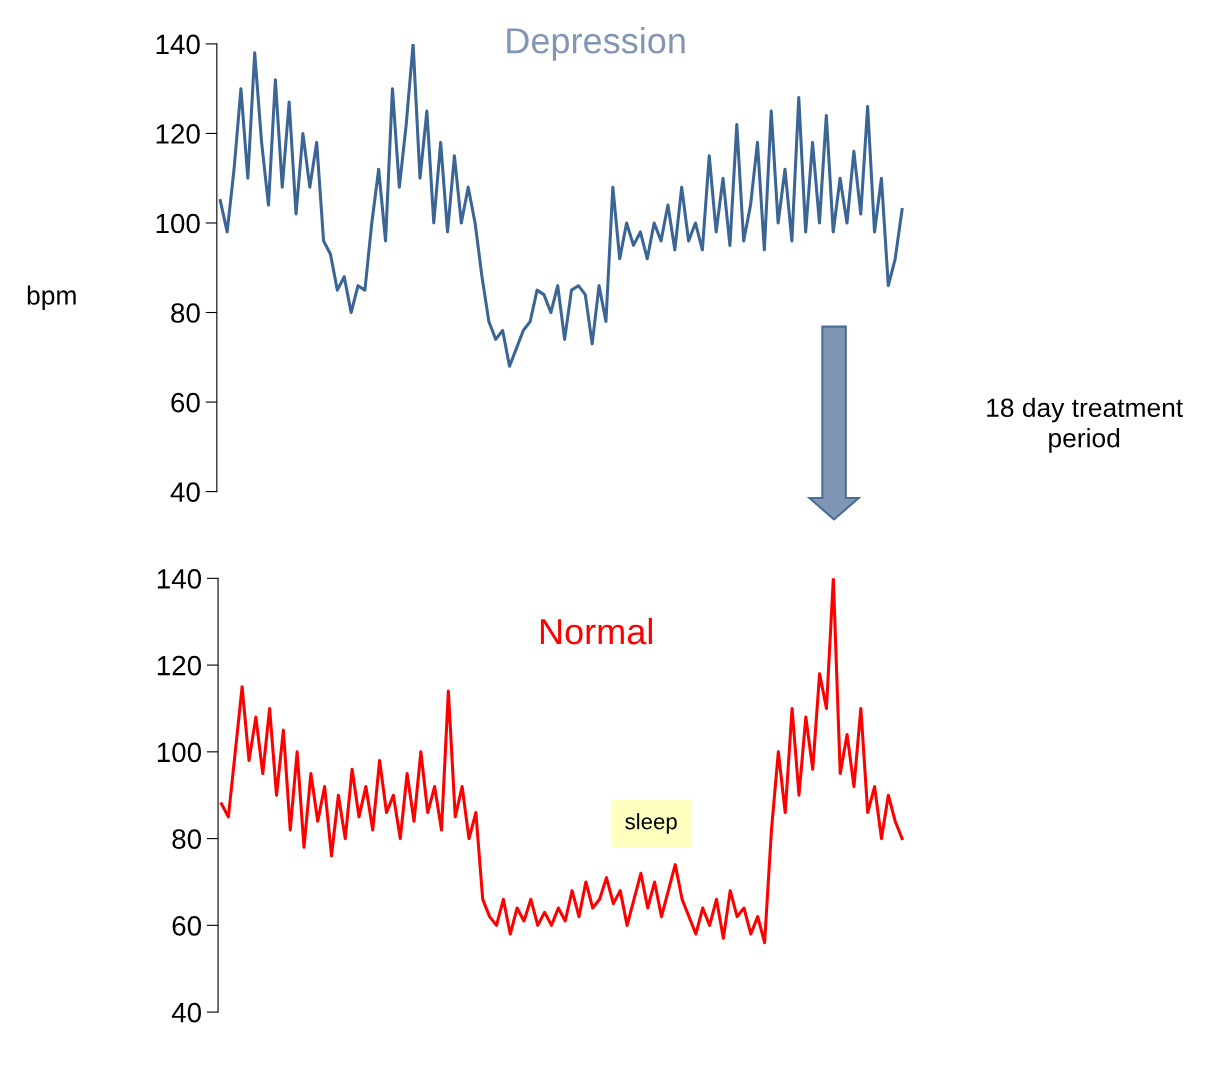 Image resolution: width=1232 pixels, height=1071 pixels. What do you see at coordinates (596, 631) in the screenshot?
I see `text: Normal` at bounding box center [596, 631].